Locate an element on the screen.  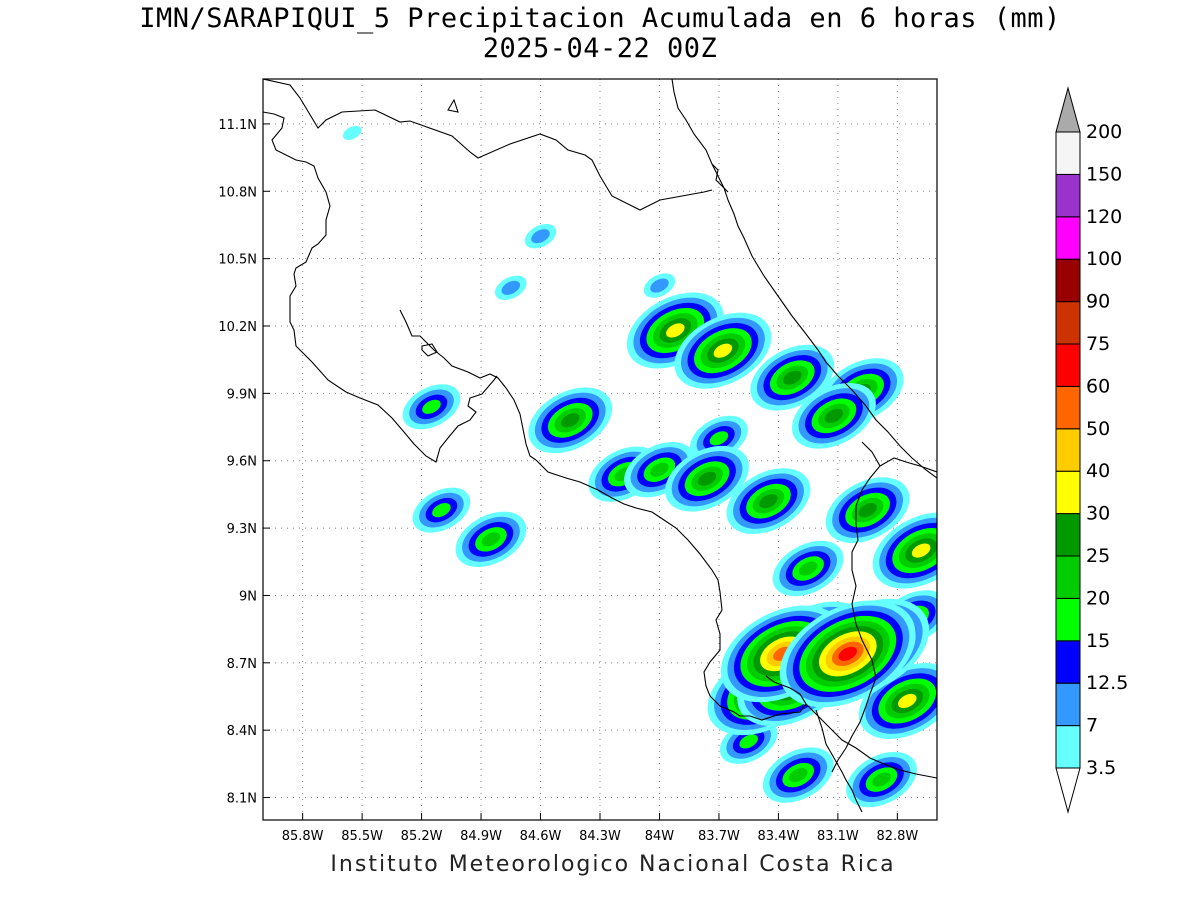
lat-tick-label: 9N is located at coordinates (248, 596).